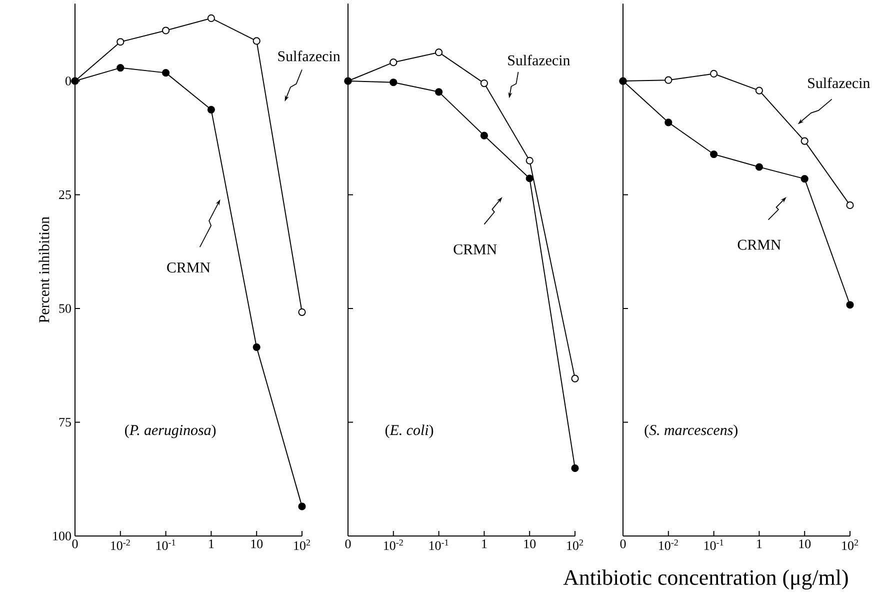  Describe the element at coordinates (65, 308) in the screenshot. I see `y-tick-label: 50` at that location.